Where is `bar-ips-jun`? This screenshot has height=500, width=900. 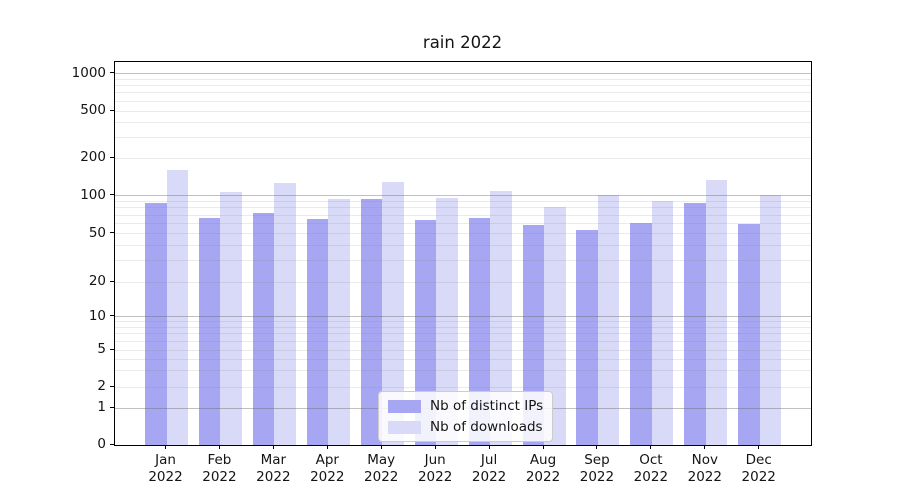
bar-ips-jun is located at coordinates (425, 332).